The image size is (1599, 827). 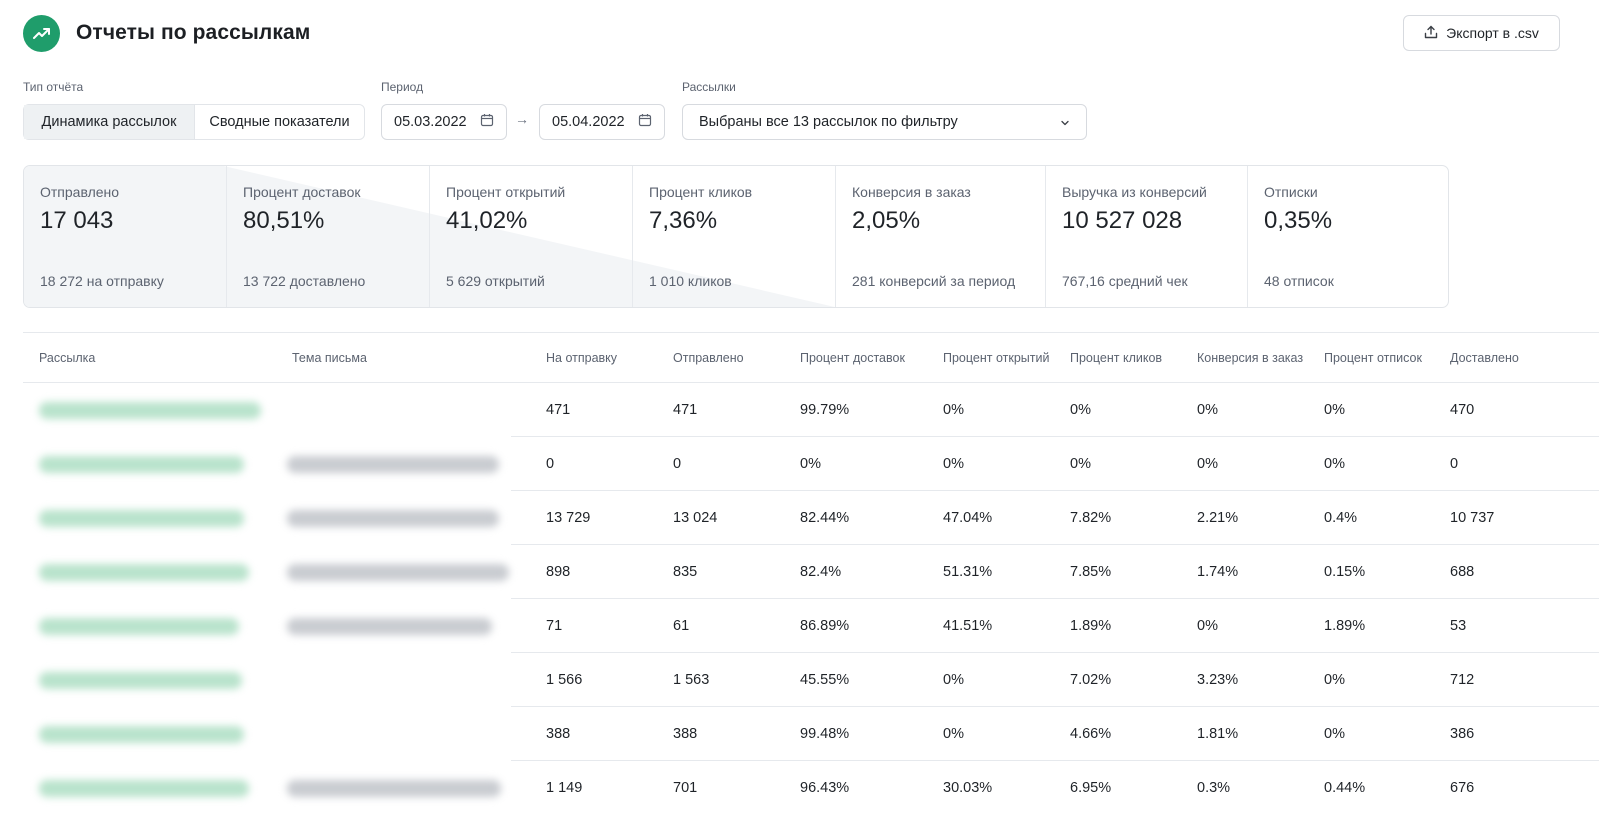 What do you see at coordinates (1299, 281) in the screenshot?
I see `stat-sub: 48 отписок` at bounding box center [1299, 281].